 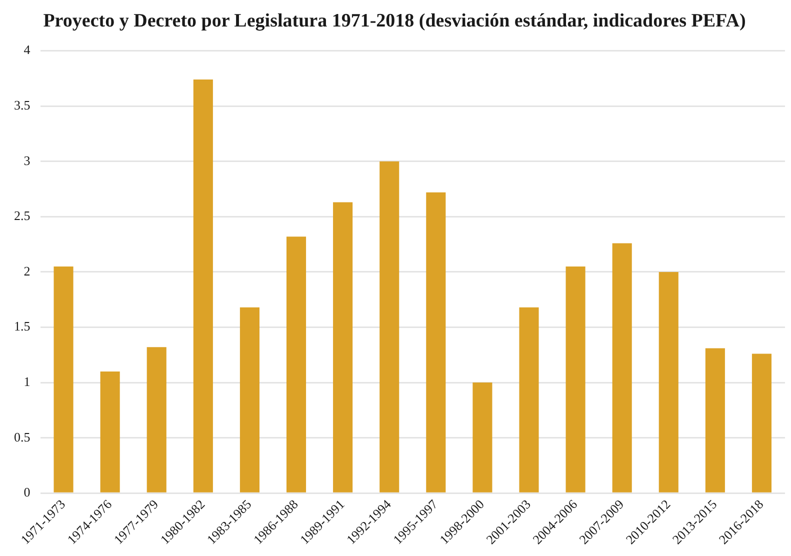 I want to click on y-tick-label: 3, so click(x=27, y=160).